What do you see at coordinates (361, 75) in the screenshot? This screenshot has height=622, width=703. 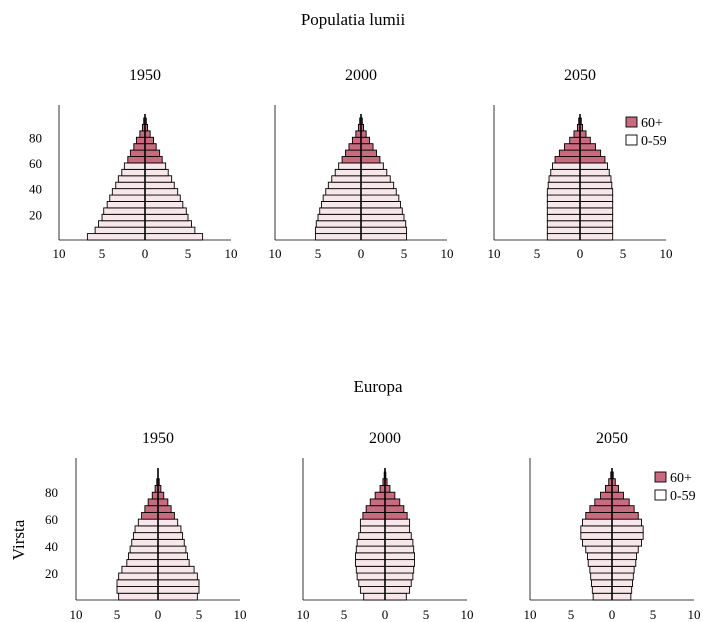 I see `panel-title: 2000` at bounding box center [361, 75].